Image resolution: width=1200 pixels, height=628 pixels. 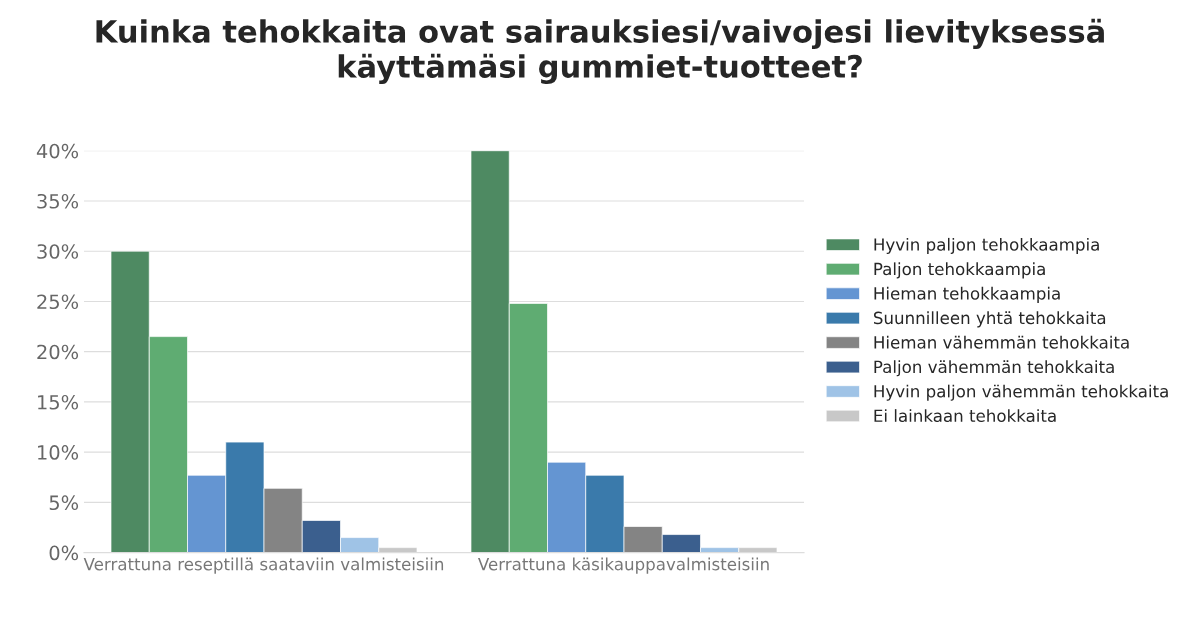 What do you see at coordinates (959, 270) in the screenshot?
I see `legend-label: Paljon tehokkaampia` at bounding box center [959, 270].